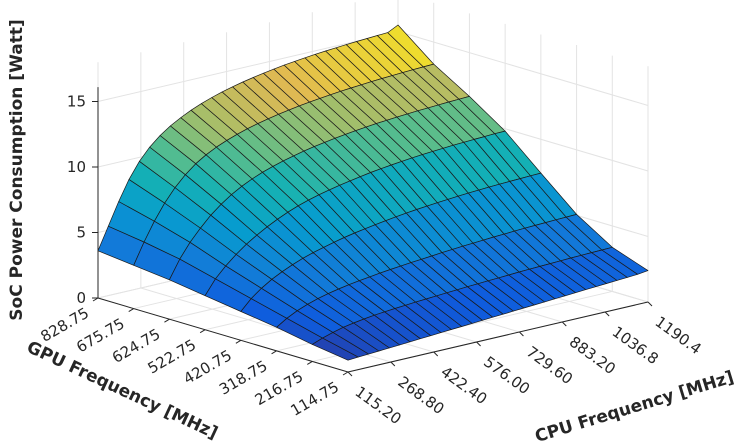 This screenshot has height=441, width=750. Describe the element at coordinates (17, 169) in the screenshot. I see `z-axis-label: SoC Power Consumption [Watt]` at that location.